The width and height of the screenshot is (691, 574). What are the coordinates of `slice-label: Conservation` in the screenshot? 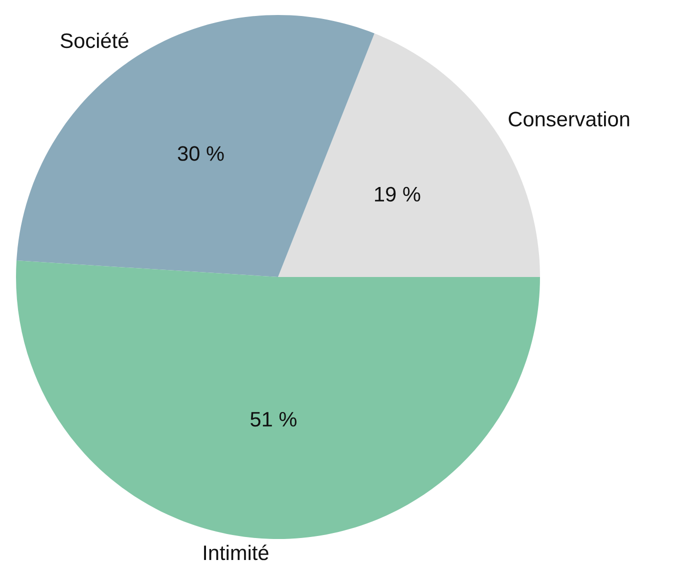 It's located at (569, 118).